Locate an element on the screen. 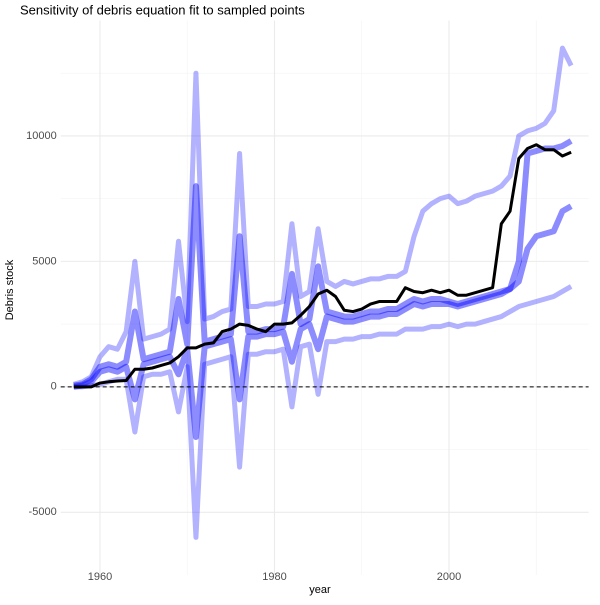  x-tick-label: 1980 is located at coordinates (274, 577).